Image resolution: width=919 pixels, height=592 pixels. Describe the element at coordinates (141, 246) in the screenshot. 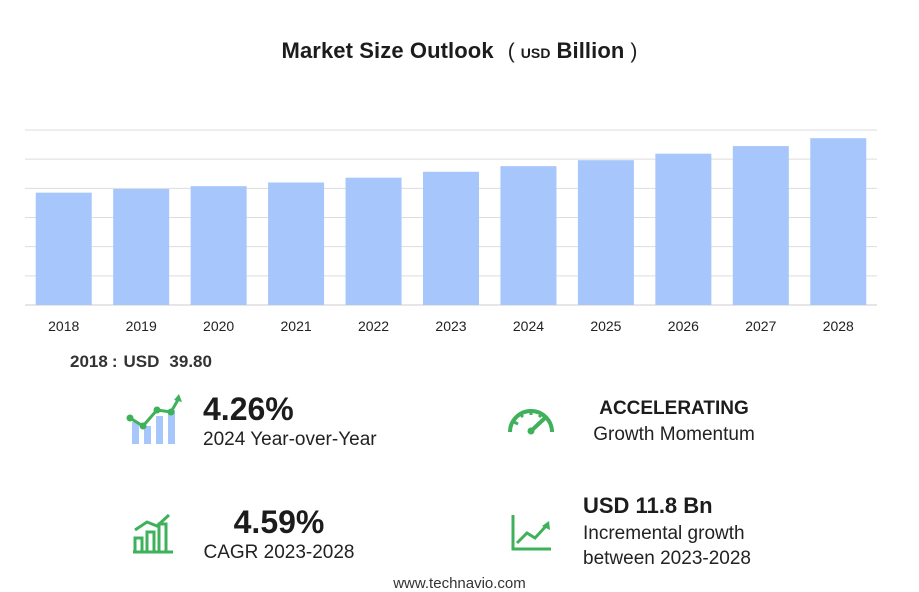

I see `bar-2019` at that location.